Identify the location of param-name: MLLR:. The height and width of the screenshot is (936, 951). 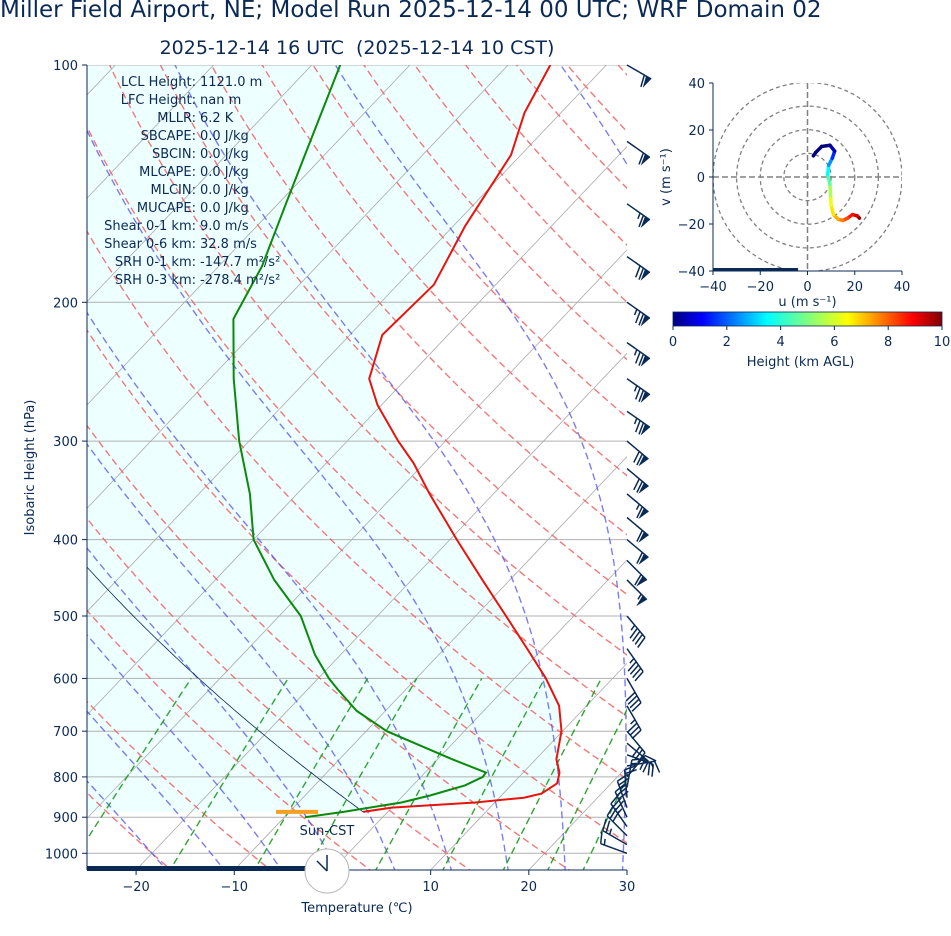
(176, 118).